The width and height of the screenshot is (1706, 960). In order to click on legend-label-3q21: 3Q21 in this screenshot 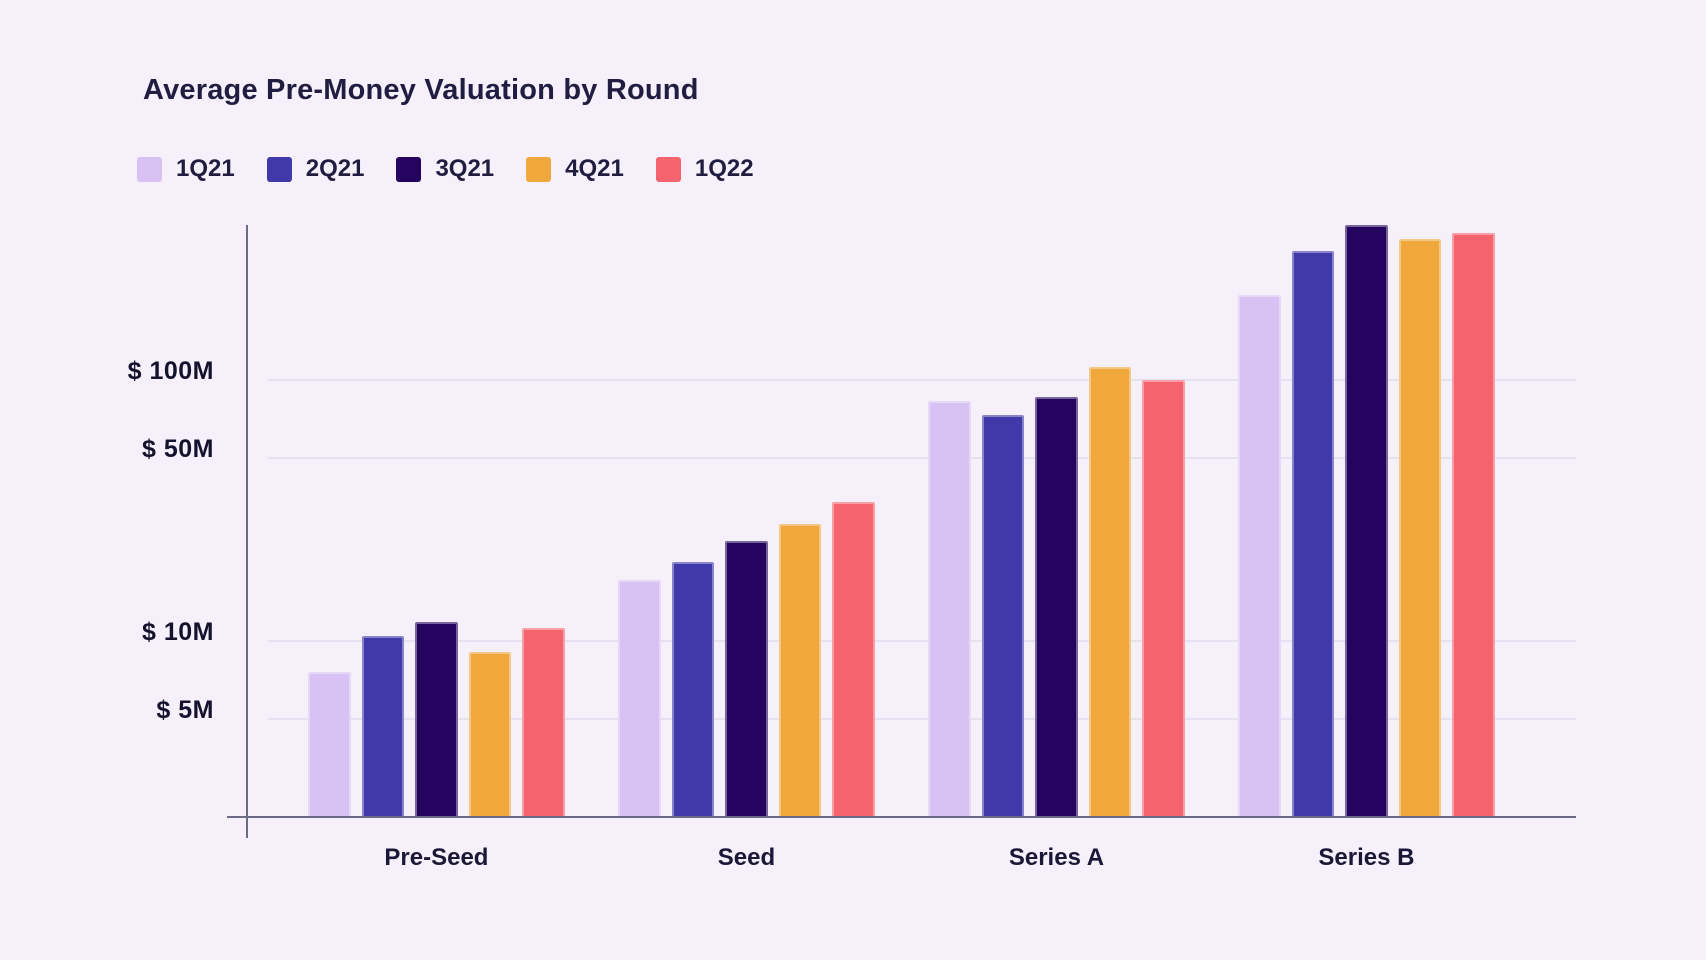, I will do `click(465, 168)`.